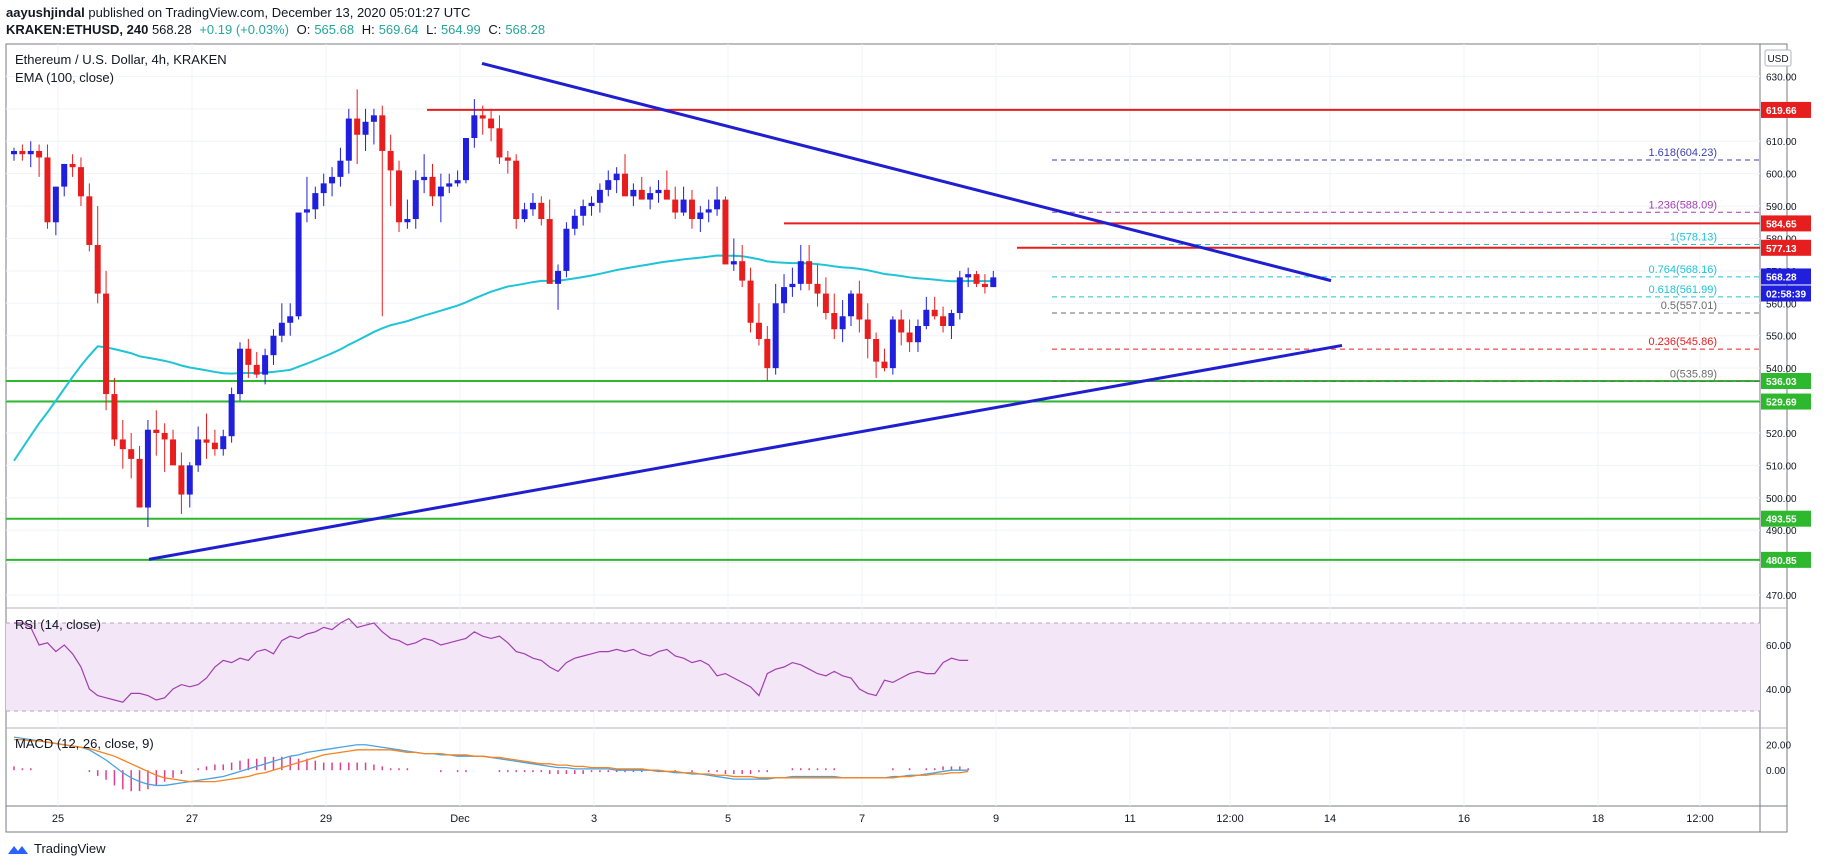 The height and width of the screenshot is (868, 1828). I want to click on price-tick-label: 510.00, so click(1781, 466).